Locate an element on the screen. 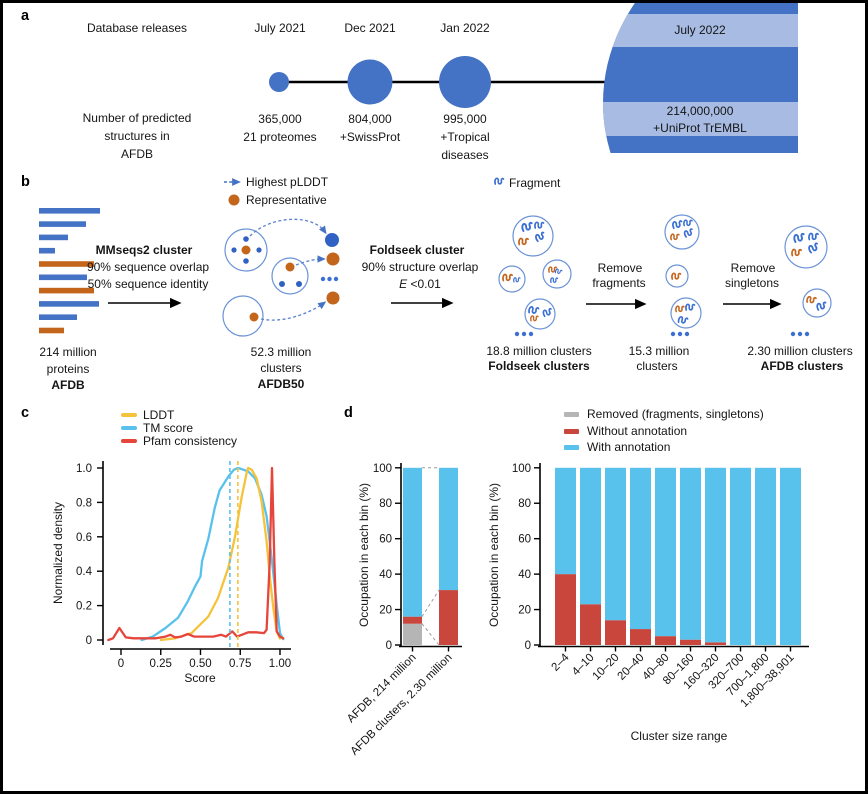 Image resolution: width=868 pixels, height=794 pixels. mmseqs-cluster-members is located at coordinates (266, 279).